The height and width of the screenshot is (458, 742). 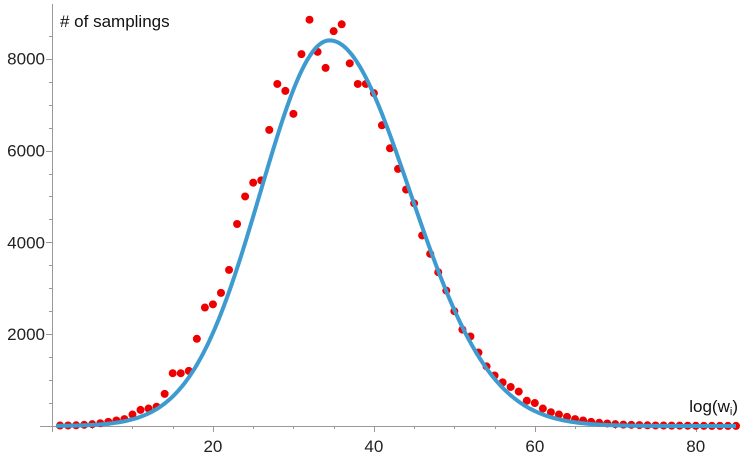 I want to click on y-tick-label: 2000, so click(x=26, y=334).